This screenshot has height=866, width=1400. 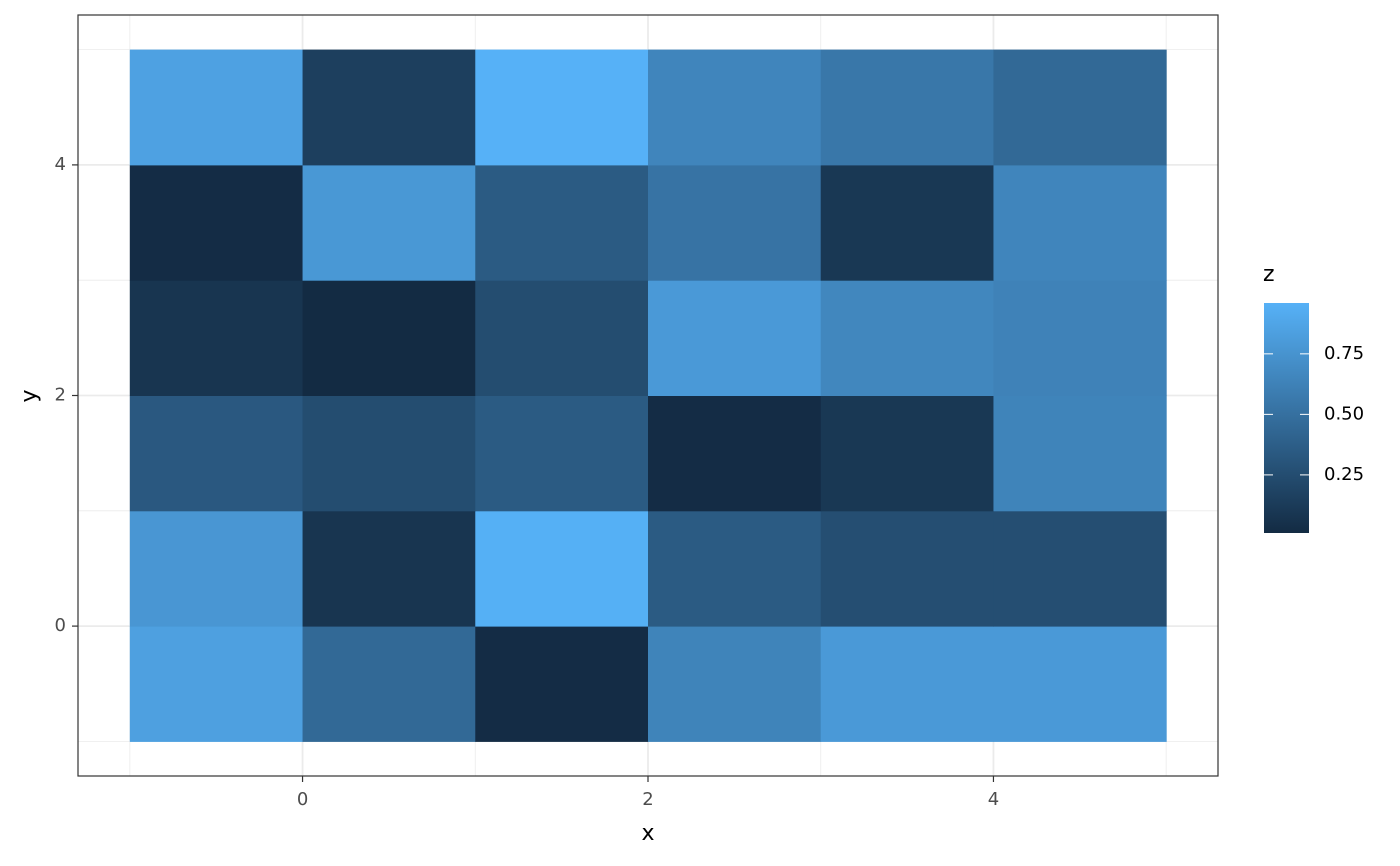 What do you see at coordinates (60, 395) in the screenshot?
I see `y-tick-label: 2` at bounding box center [60, 395].